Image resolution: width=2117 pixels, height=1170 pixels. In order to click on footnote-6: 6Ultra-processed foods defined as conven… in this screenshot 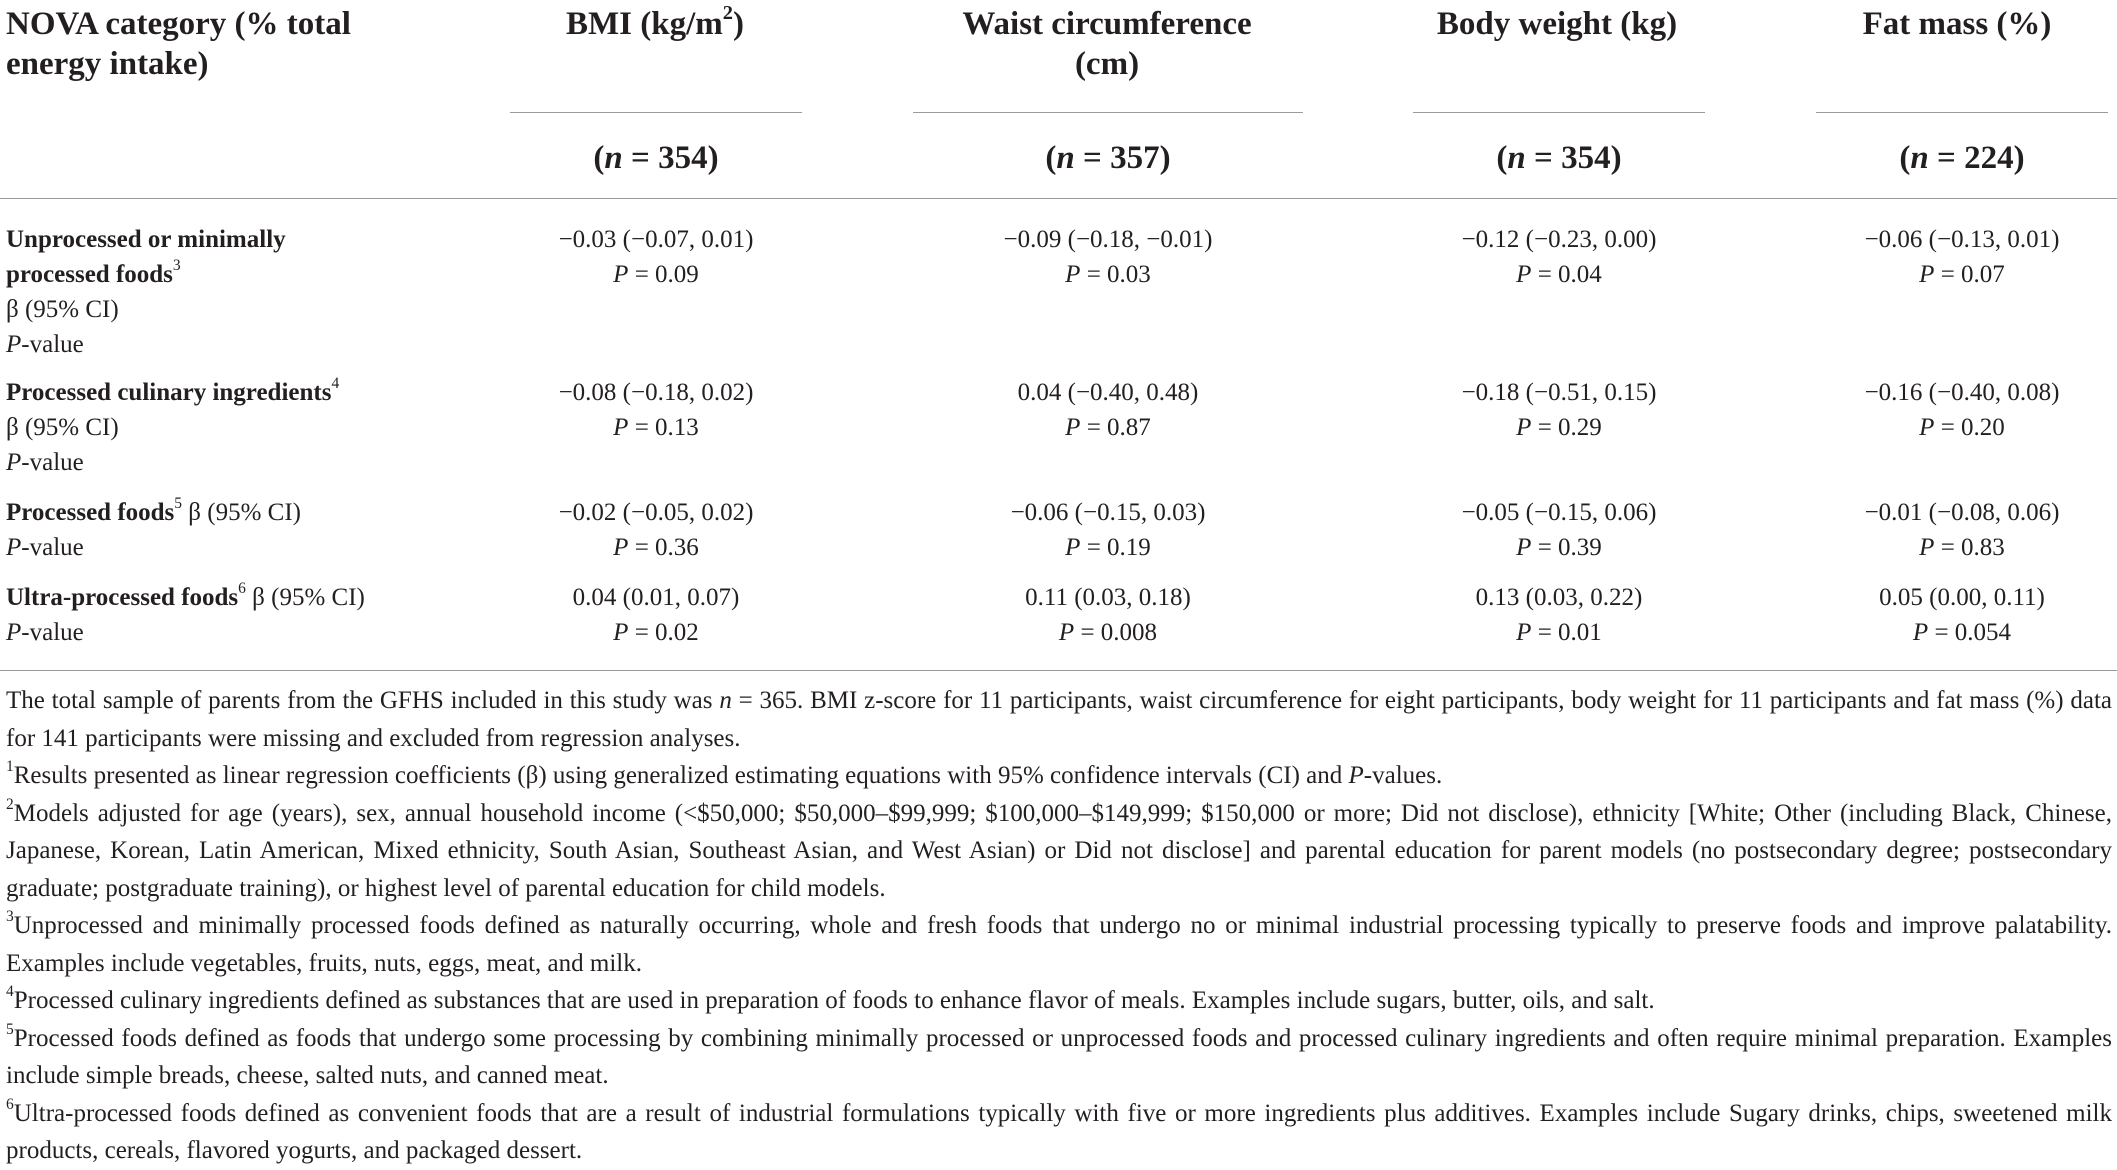, I will do `click(1059, 1129)`.